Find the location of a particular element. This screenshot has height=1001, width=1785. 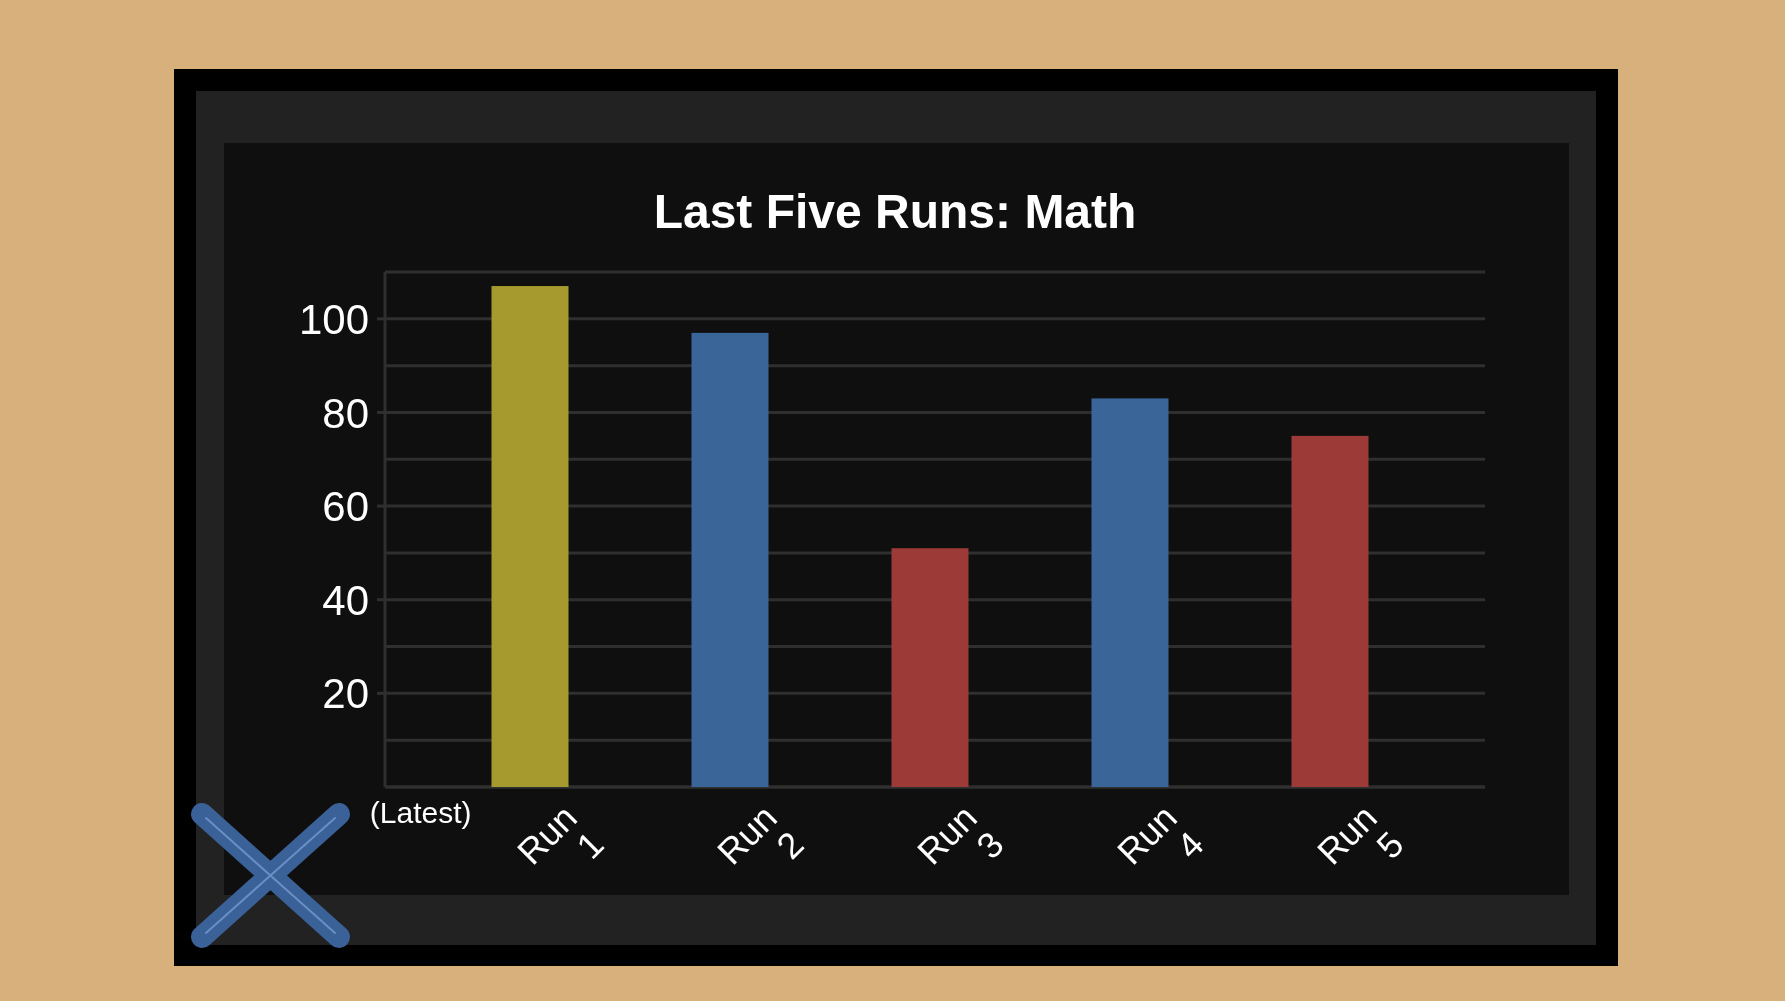

y-tick-label: 20 is located at coordinates (345, 694).